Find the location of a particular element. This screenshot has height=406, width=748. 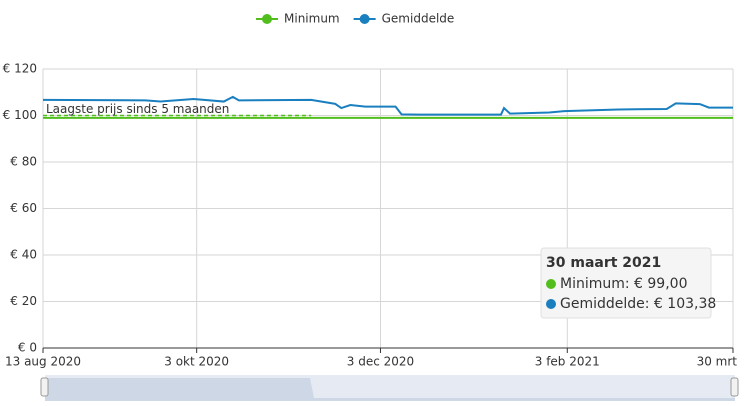

tooltip-title: 30 maart 2021 is located at coordinates (603, 263).